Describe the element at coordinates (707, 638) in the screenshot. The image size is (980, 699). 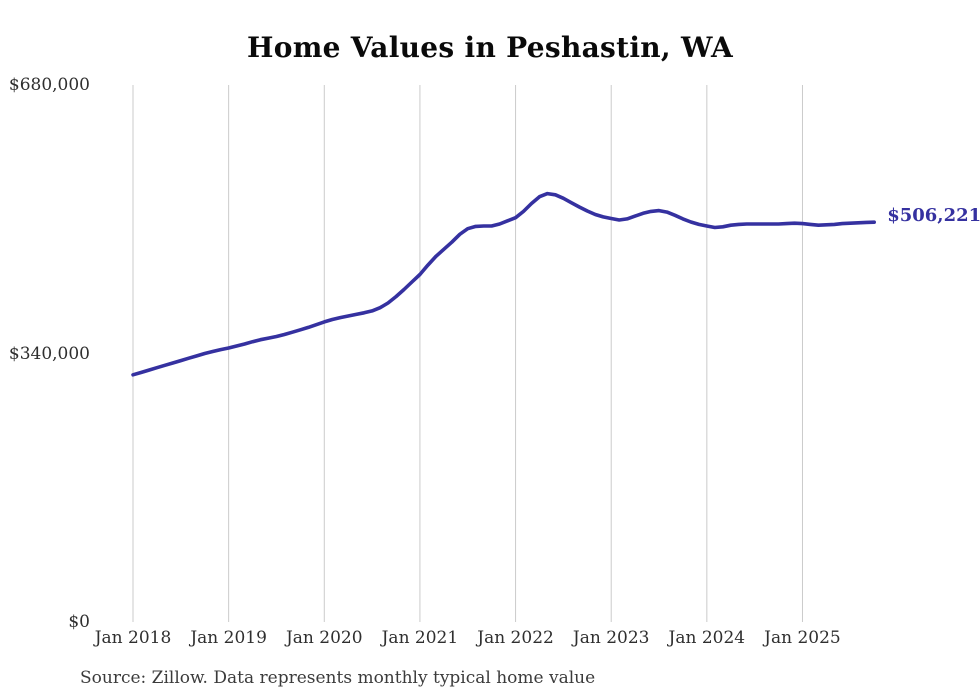
I see `x-tick-label: Jan 2024` at that location.